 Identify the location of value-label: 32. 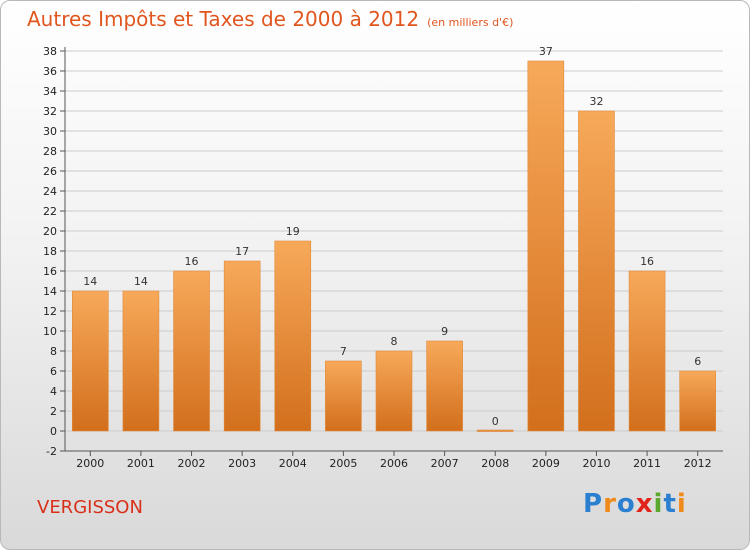
(596, 101).